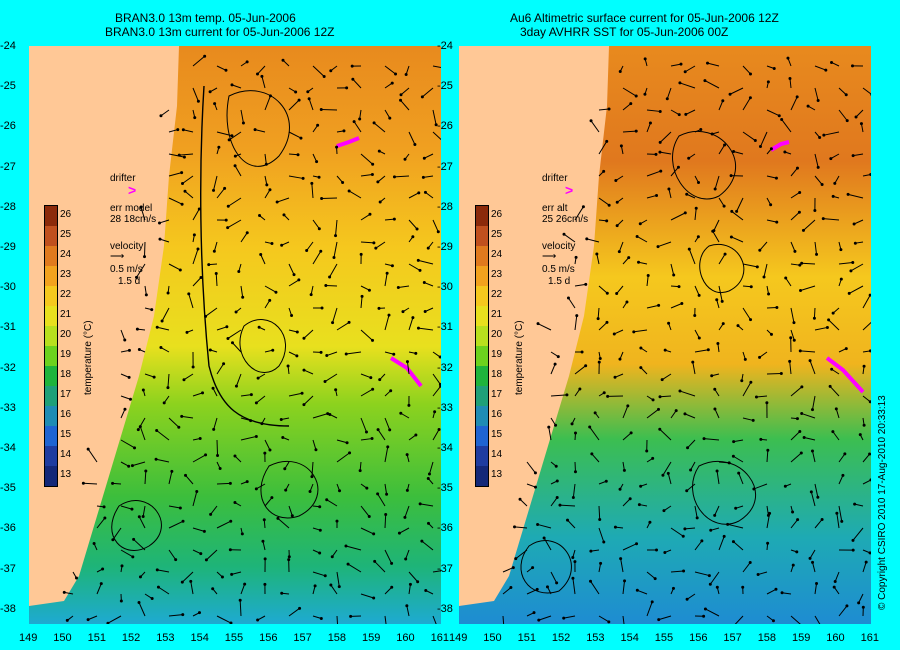 This screenshot has height=650, width=900. I want to click on longitude-tick-label: 153, so click(595, 638).